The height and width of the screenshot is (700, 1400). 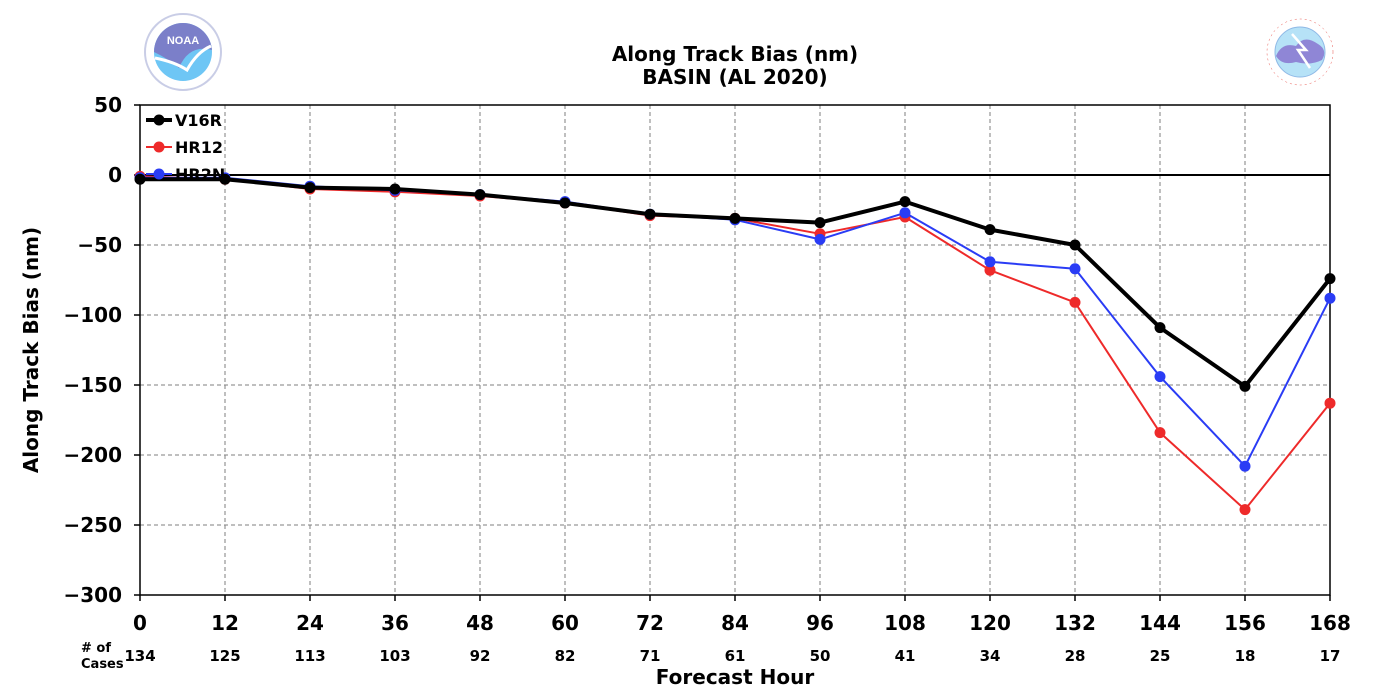 What do you see at coordinates (1330, 656) in the screenshot?
I see `cases-count: 17` at bounding box center [1330, 656].